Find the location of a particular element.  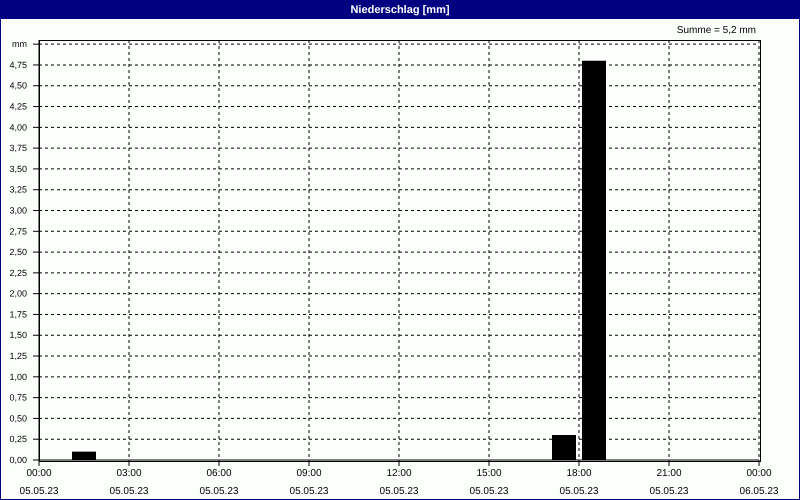

y-tick-label: 2,75 is located at coordinates (18, 231).